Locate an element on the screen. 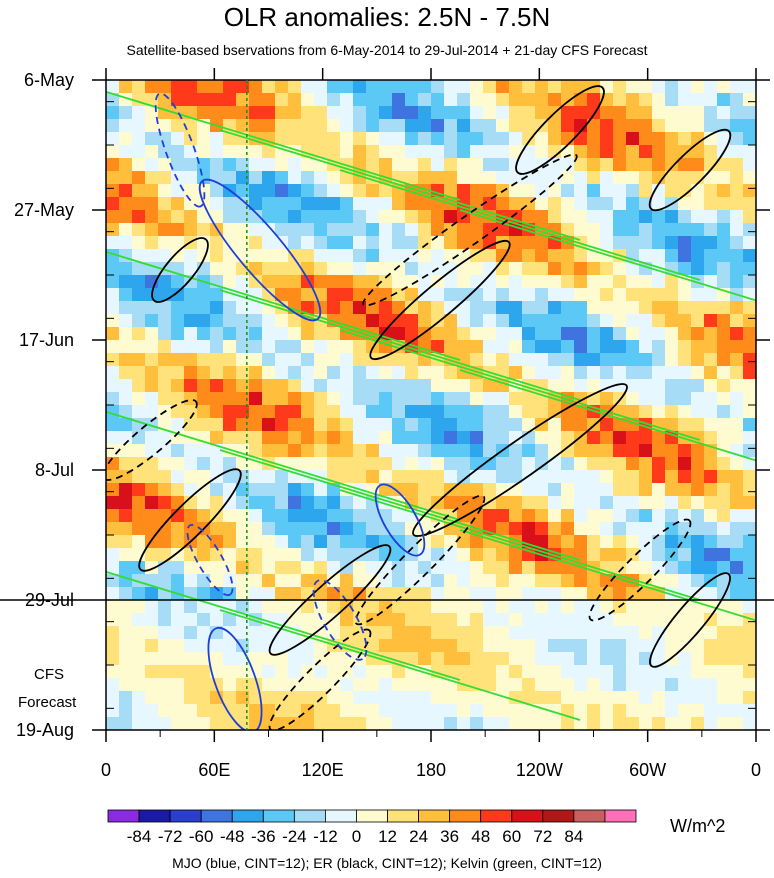 The width and height of the screenshot is (774, 878). er-contour is located at coordinates (690, 620).